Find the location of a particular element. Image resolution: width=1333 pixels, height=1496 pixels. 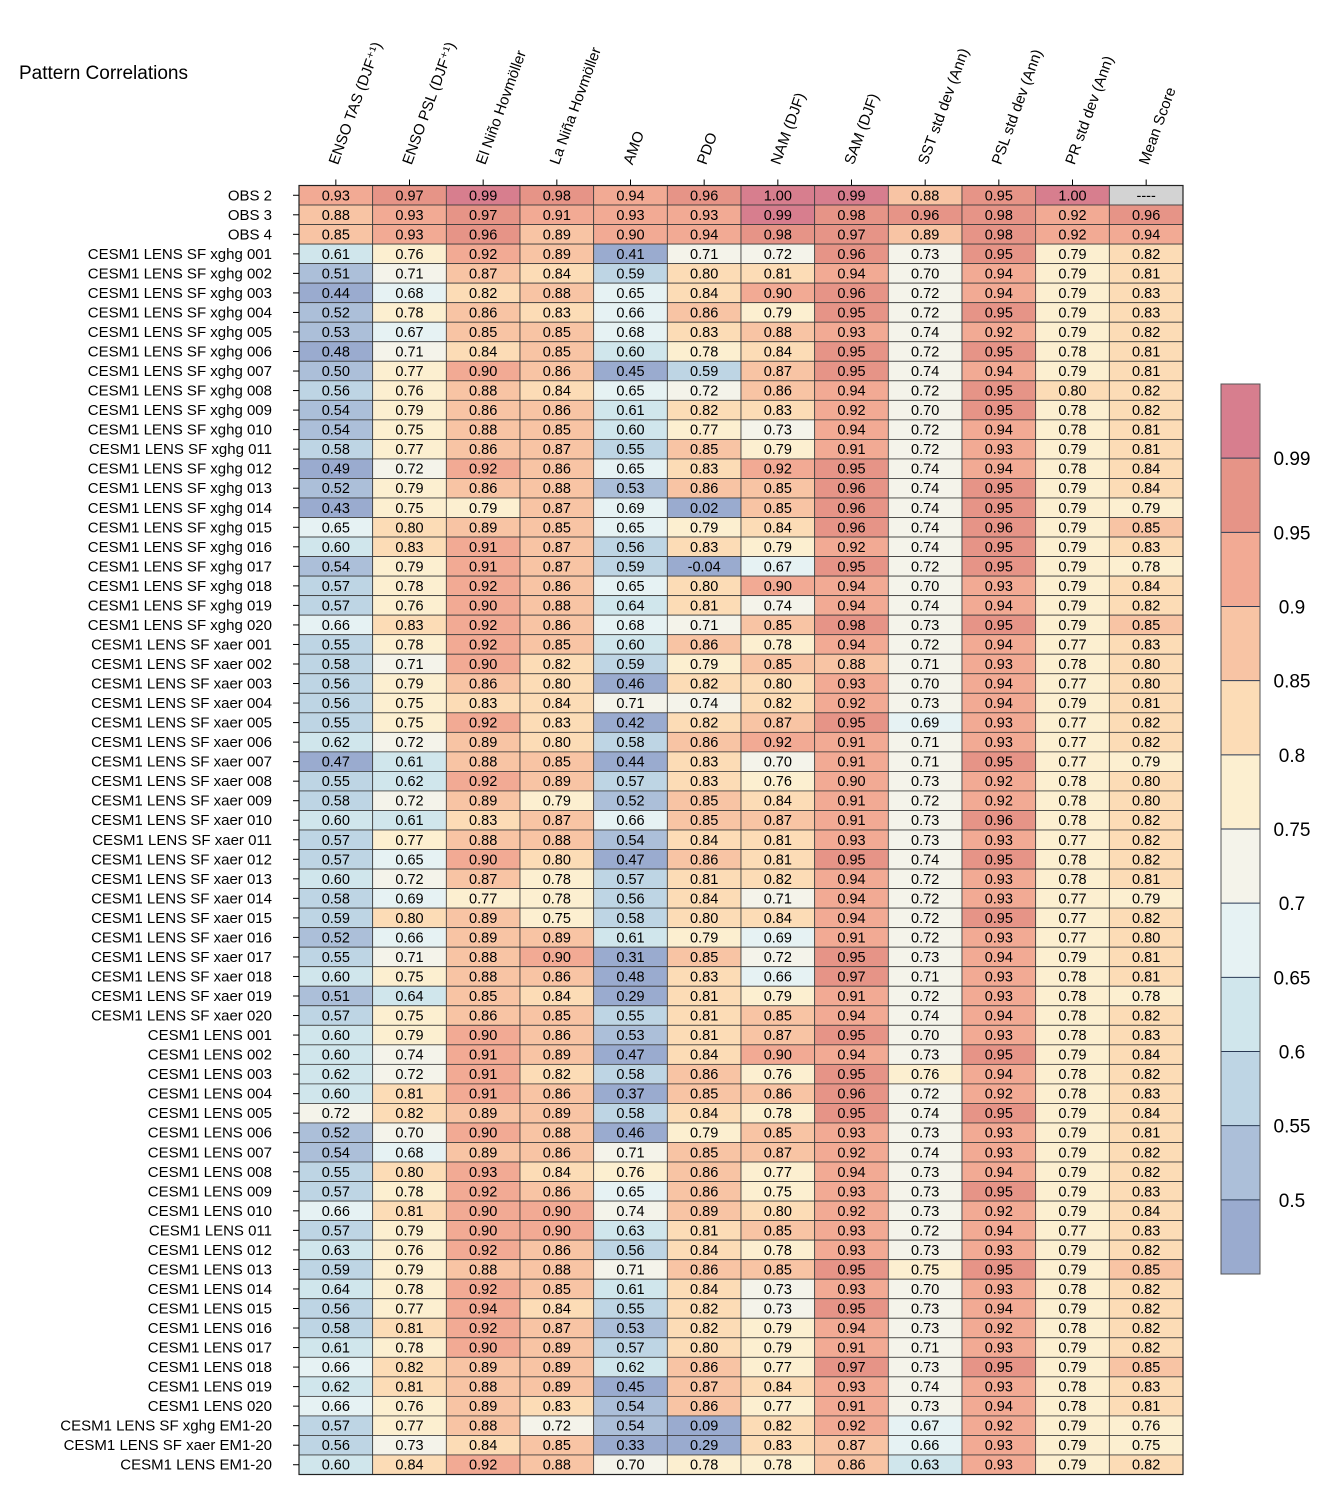

cell-value-label: 0.74 is located at coordinates (778, 606).